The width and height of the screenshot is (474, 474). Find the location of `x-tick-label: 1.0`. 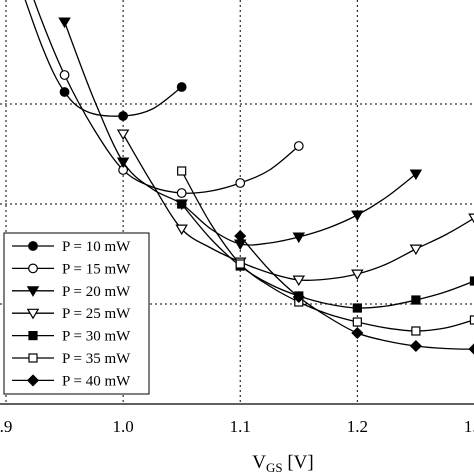

x-tick-label: 1.0 is located at coordinates (122, 426).